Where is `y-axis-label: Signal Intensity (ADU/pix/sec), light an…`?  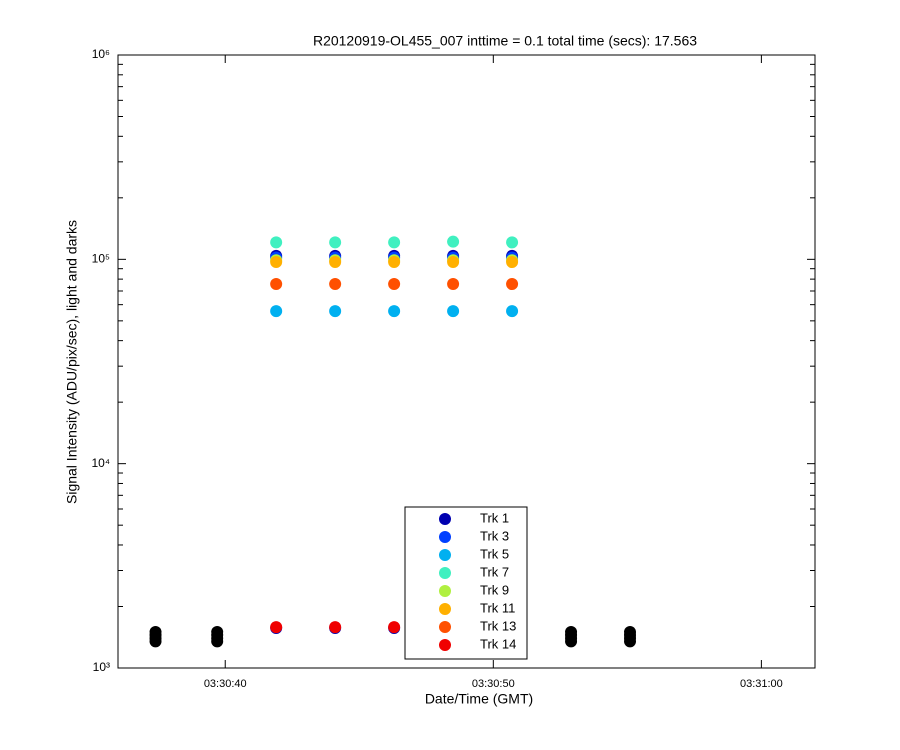 y-axis-label: Signal Intensity (ADU/pix/sec), light an… is located at coordinates (72, 362).